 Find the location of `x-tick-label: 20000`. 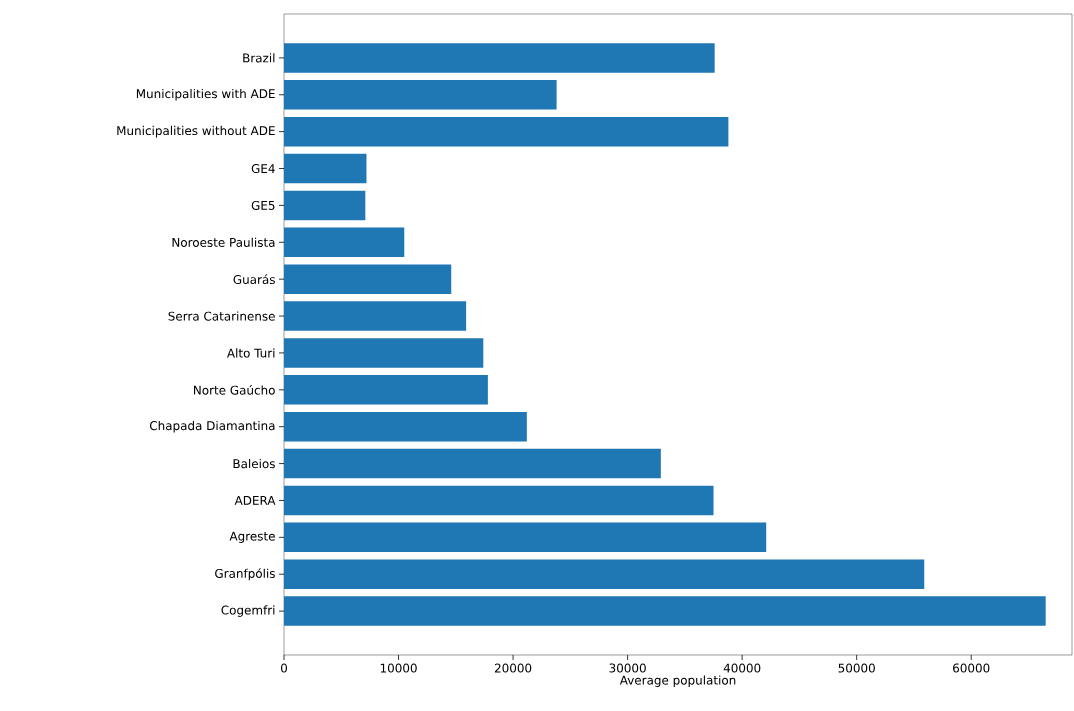

x-tick-label: 20000 is located at coordinates (513, 668).